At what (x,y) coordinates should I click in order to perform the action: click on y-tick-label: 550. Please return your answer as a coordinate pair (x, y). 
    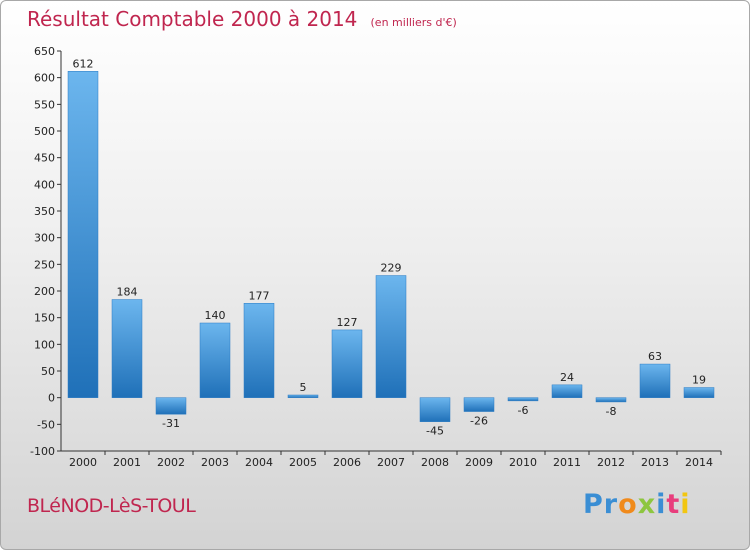
    Looking at the image, I should click on (44, 104).